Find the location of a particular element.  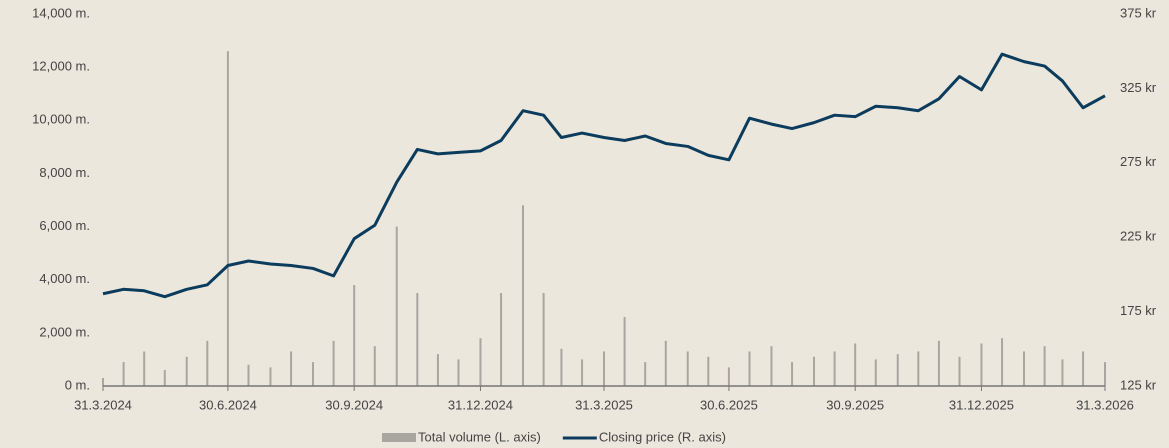

x-tick-label: 31.3.2024 is located at coordinates (103, 404).